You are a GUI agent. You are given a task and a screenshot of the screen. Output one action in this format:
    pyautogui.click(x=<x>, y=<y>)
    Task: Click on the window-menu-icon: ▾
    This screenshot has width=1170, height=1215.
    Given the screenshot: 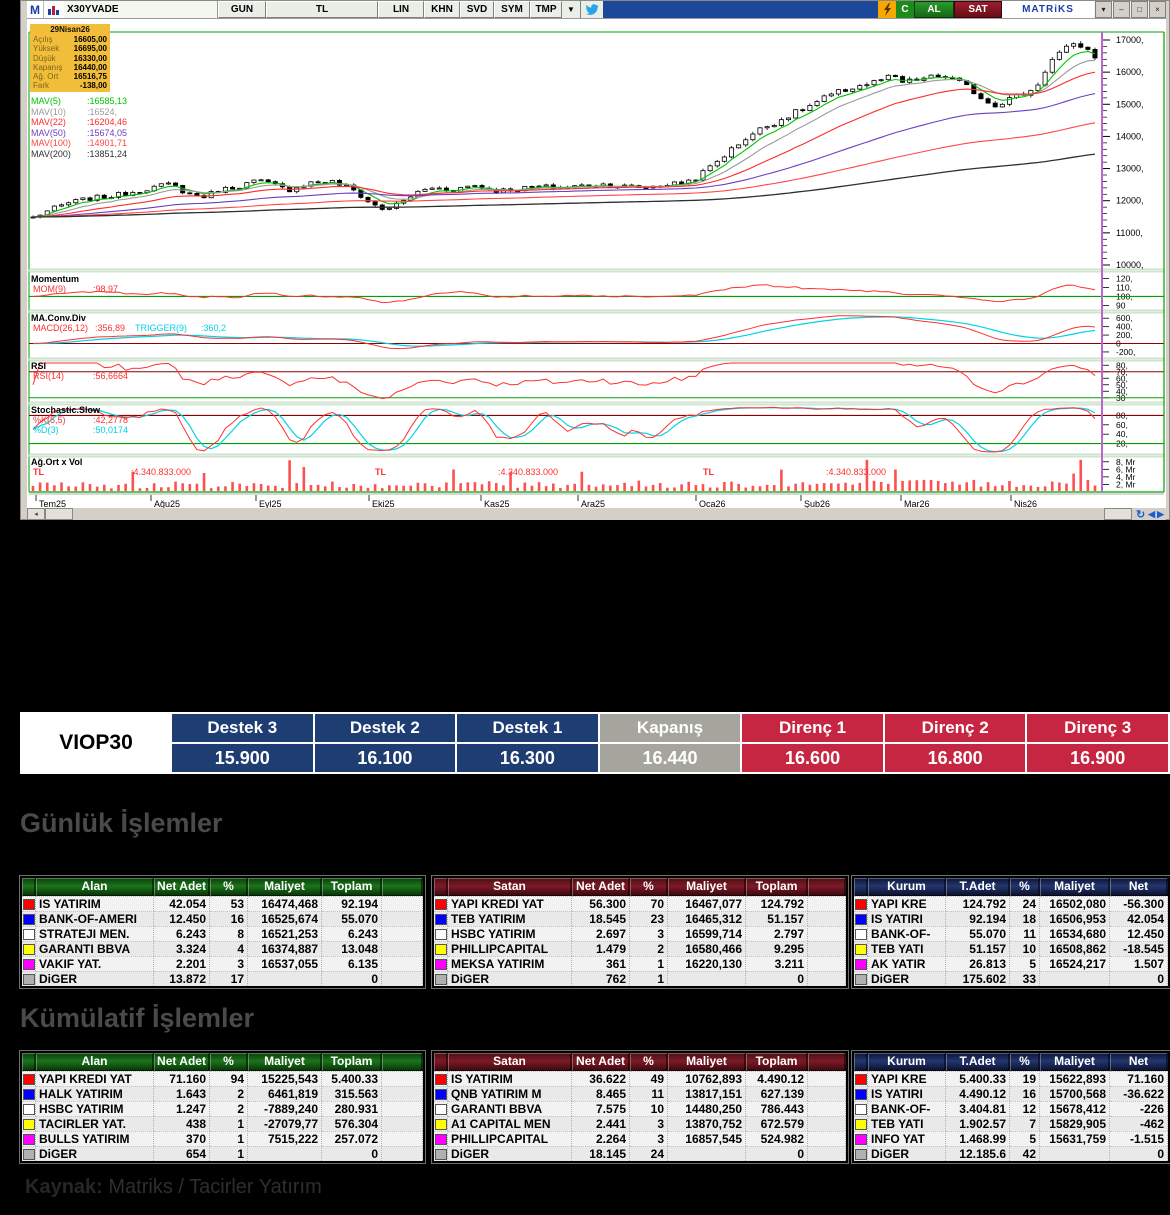 What is the action you would take?
    pyautogui.click(x=1103, y=9)
    